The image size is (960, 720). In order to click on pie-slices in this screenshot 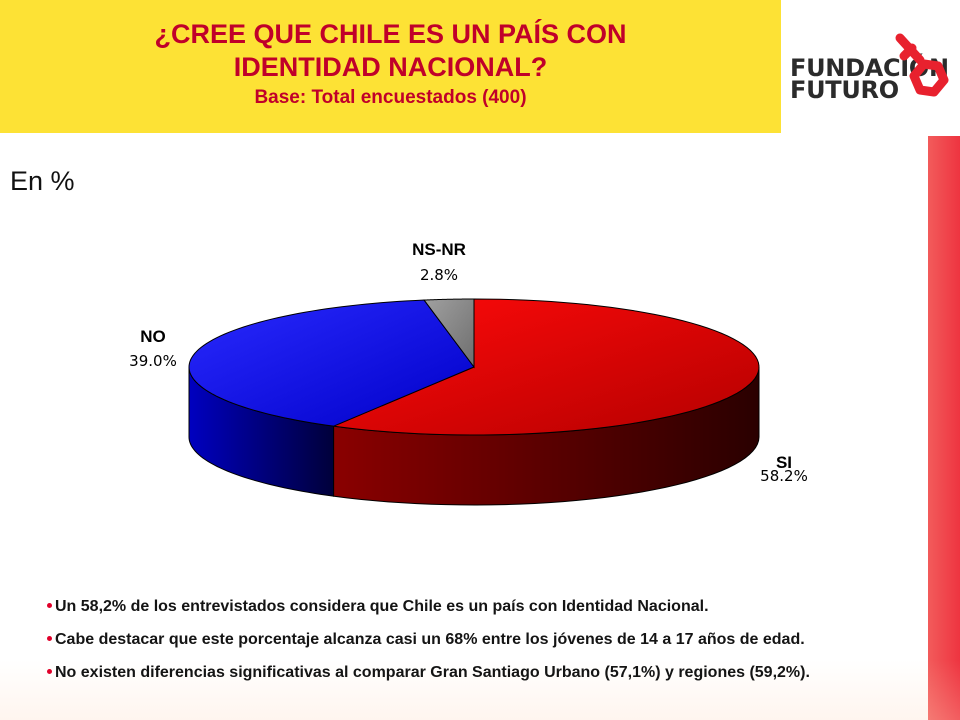, I will do `click(474, 367)`.